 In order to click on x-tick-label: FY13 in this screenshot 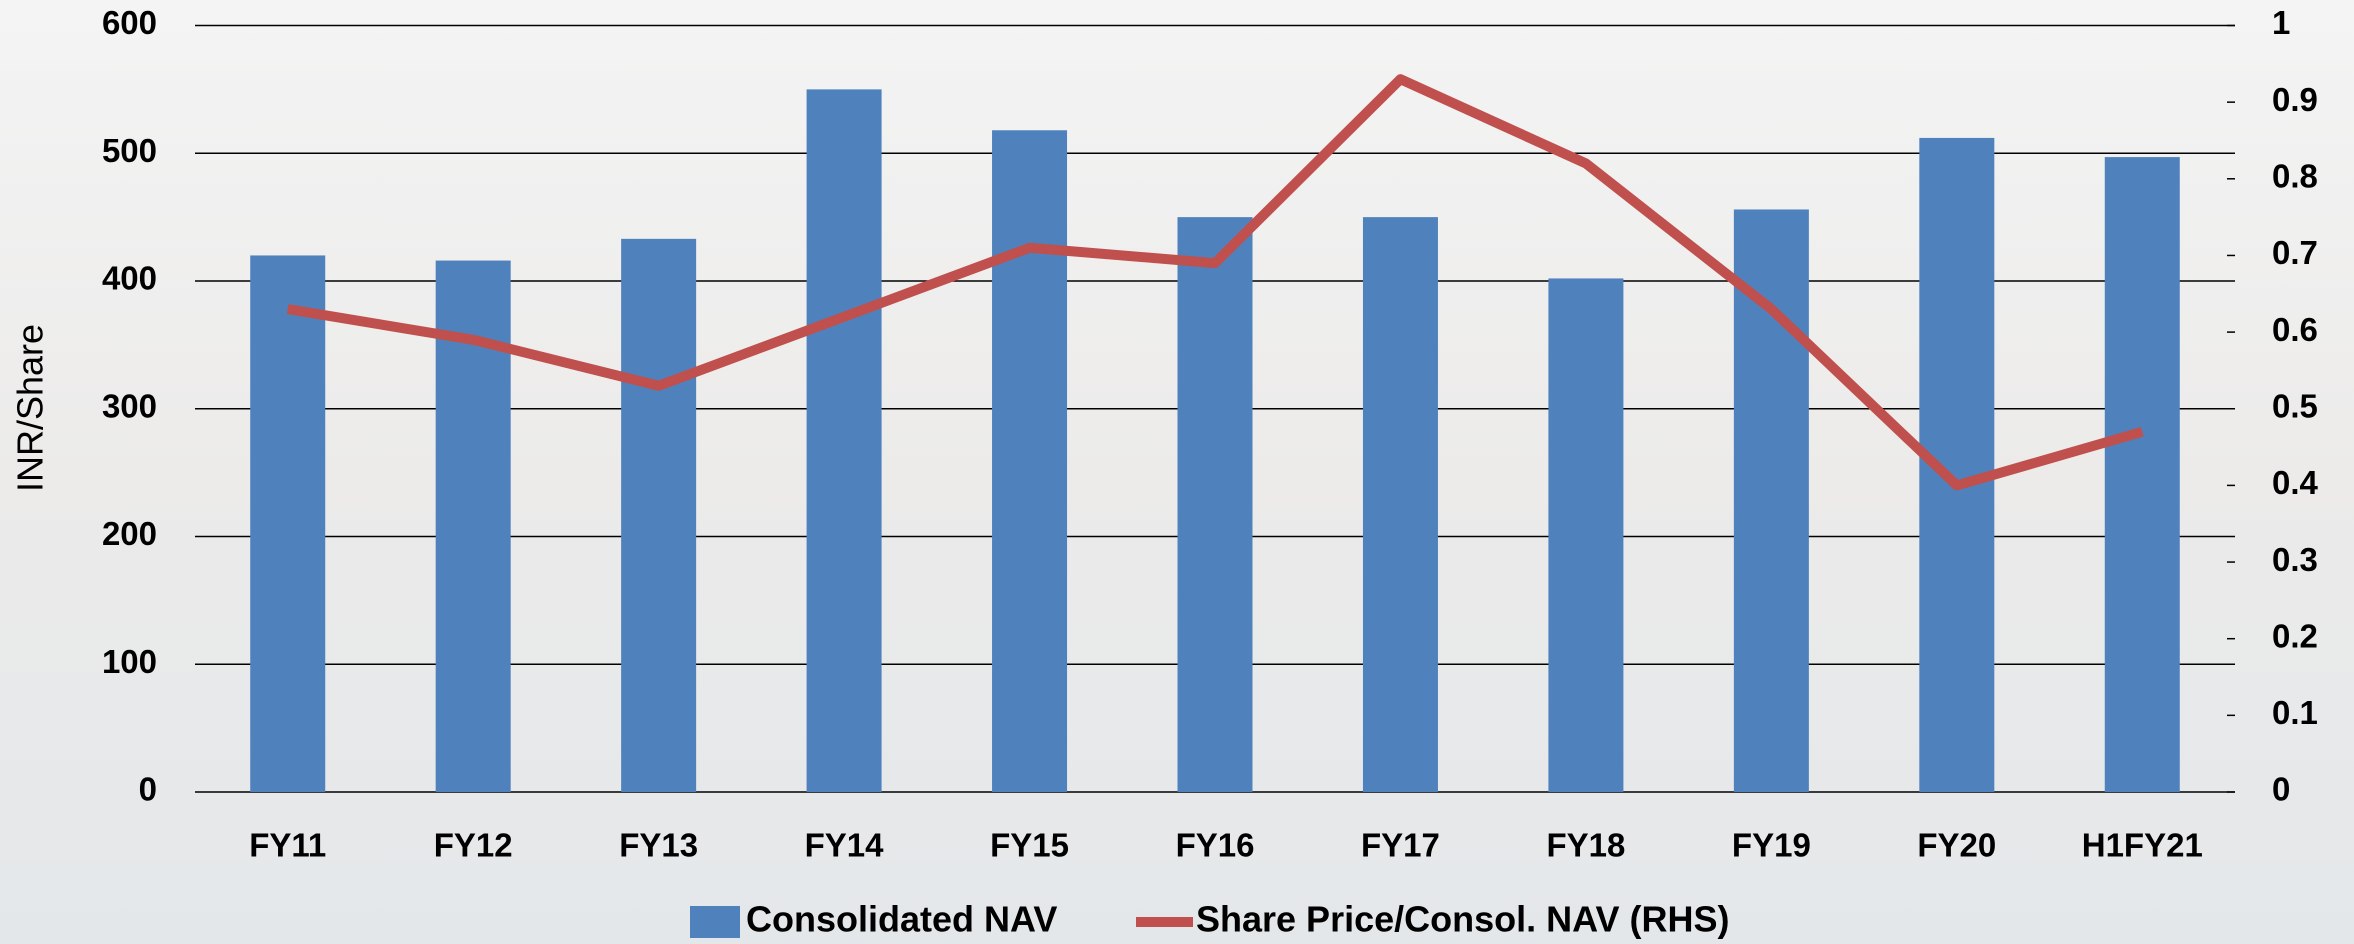, I will do `click(658, 845)`.